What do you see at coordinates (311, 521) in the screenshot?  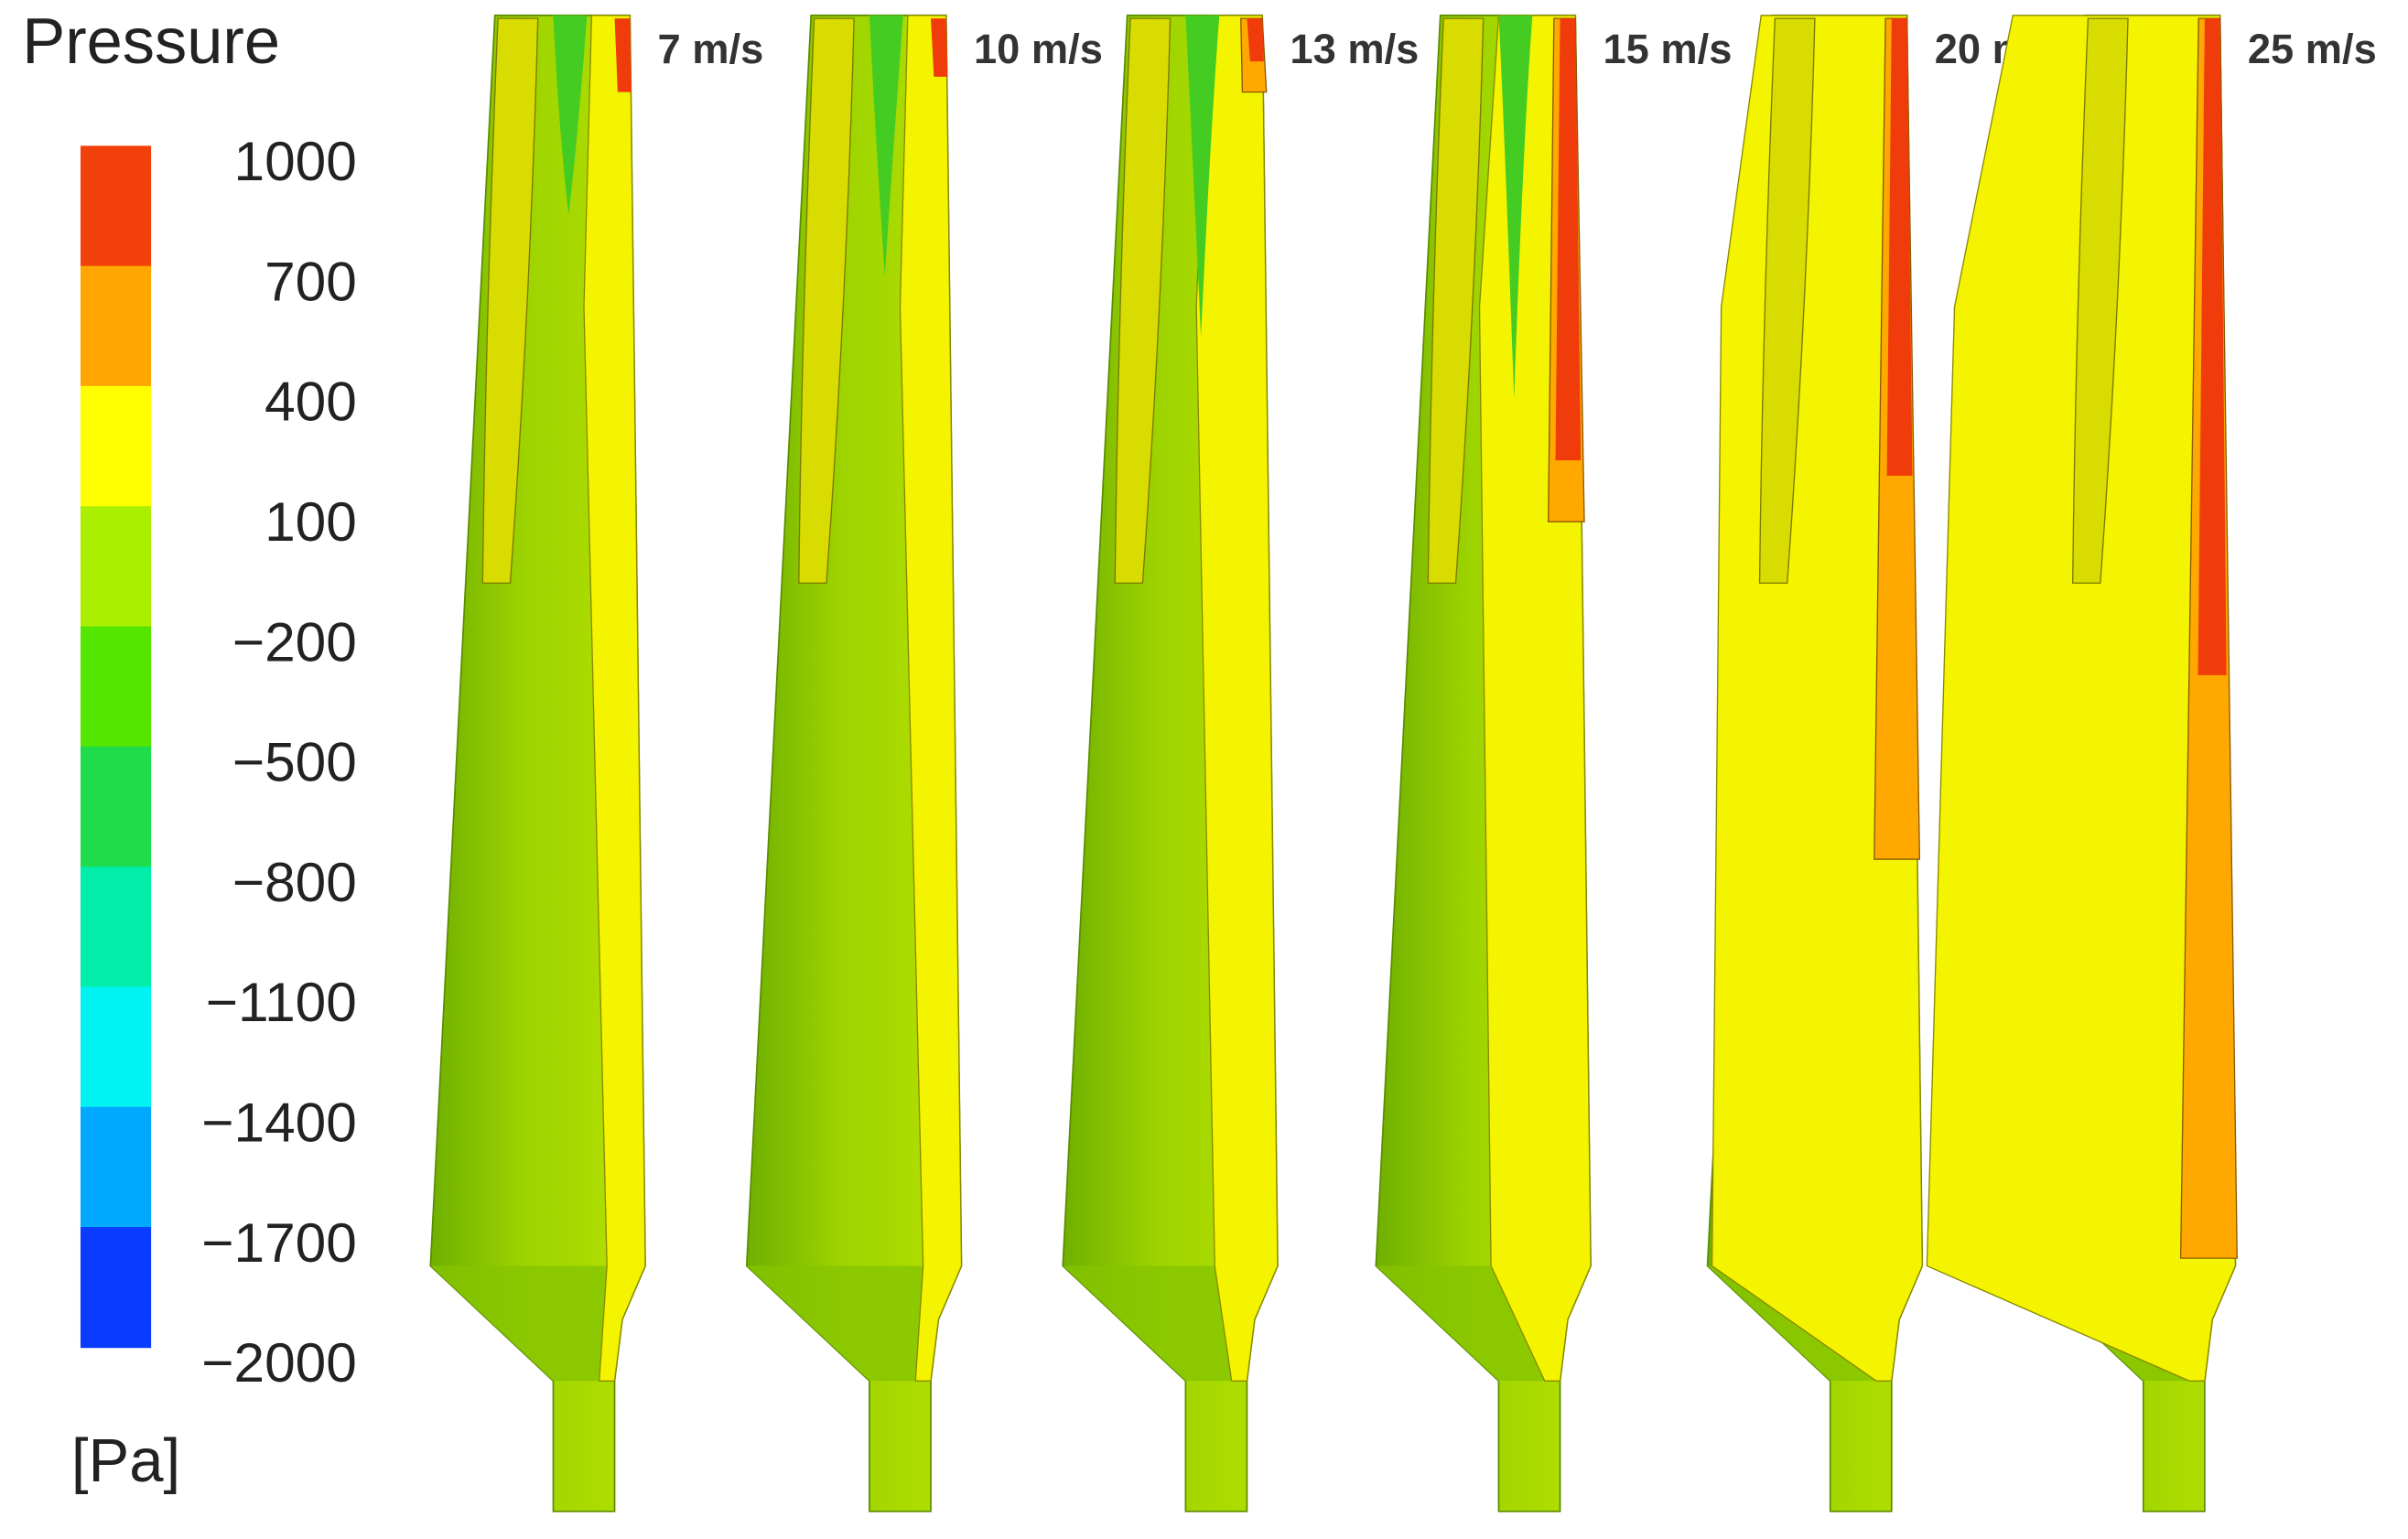 I see `legend-tick-label: 100` at bounding box center [311, 521].